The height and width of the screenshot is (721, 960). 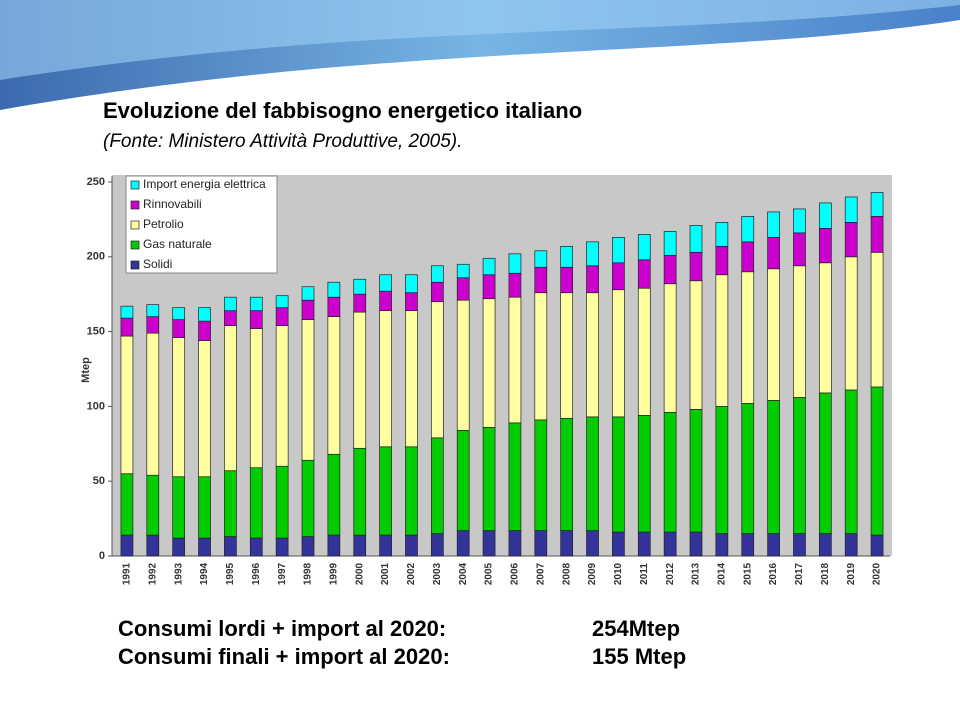 I want to click on y-tick-label: 100, so click(x=96, y=406).